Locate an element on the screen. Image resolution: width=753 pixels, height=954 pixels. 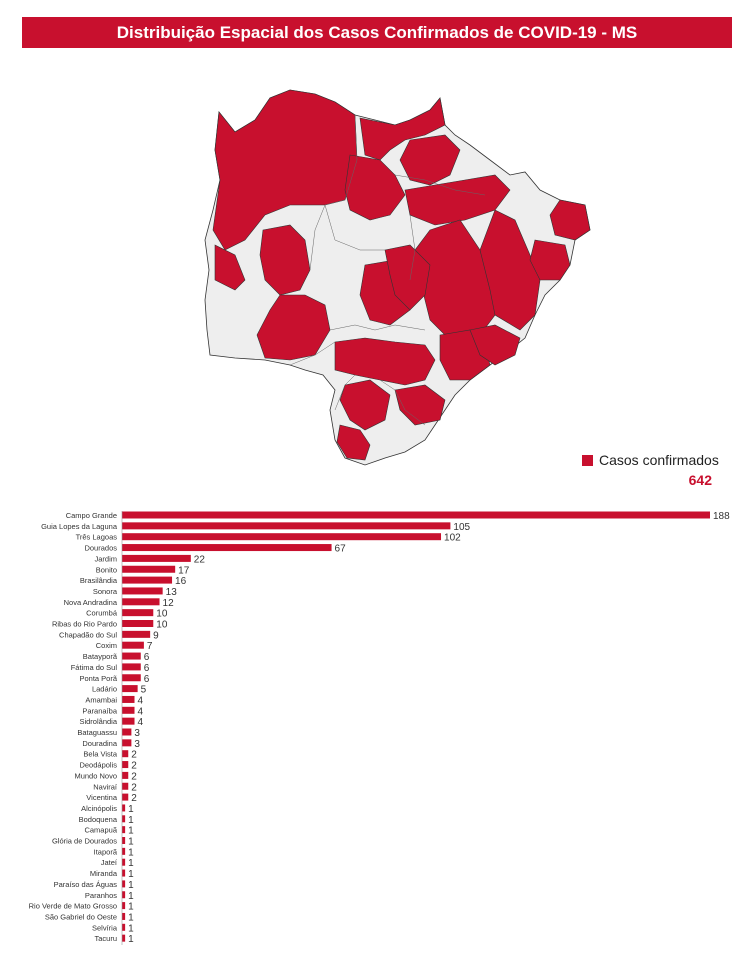
category-label: Deodápolis is located at coordinates (98, 765).